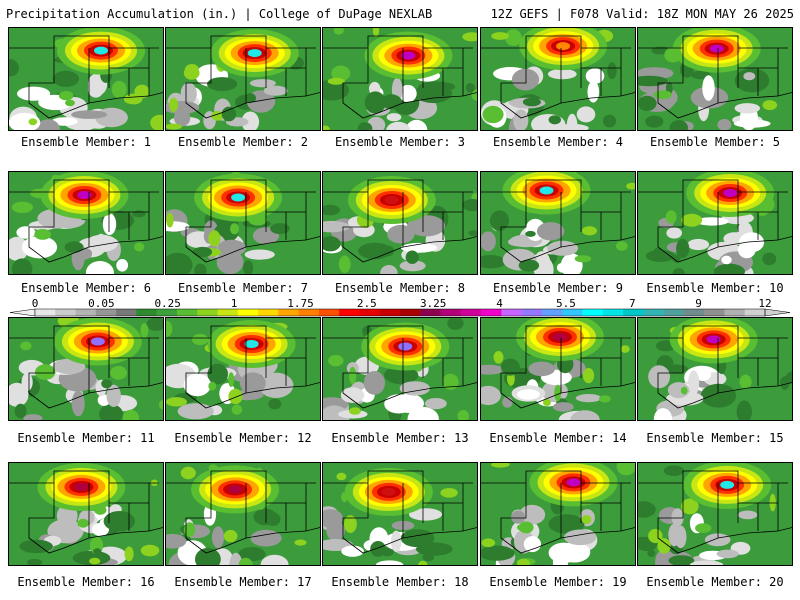 The height and width of the screenshot is (600, 800). Describe the element at coordinates (400, 582) in the screenshot. I see `ensemble-member-label: Ensemble Member: 18` at that location.